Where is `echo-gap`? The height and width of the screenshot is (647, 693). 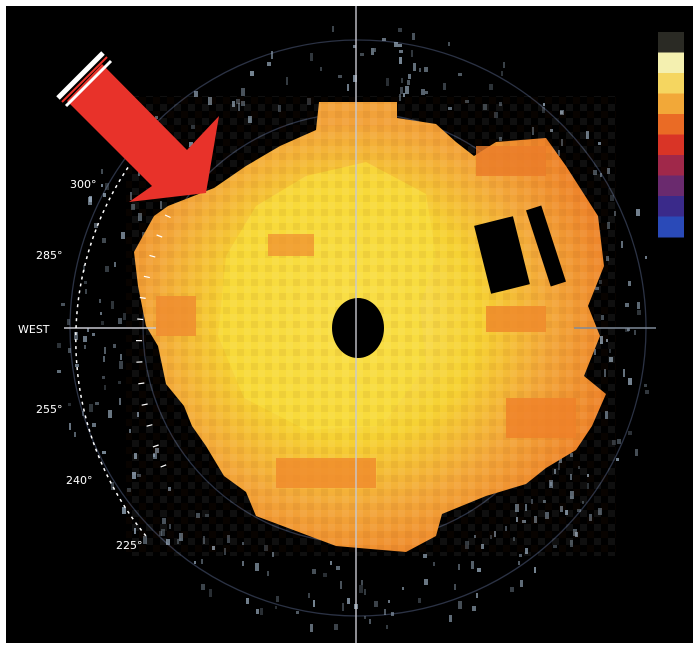 echo-gap is located at coordinates (502, 255).